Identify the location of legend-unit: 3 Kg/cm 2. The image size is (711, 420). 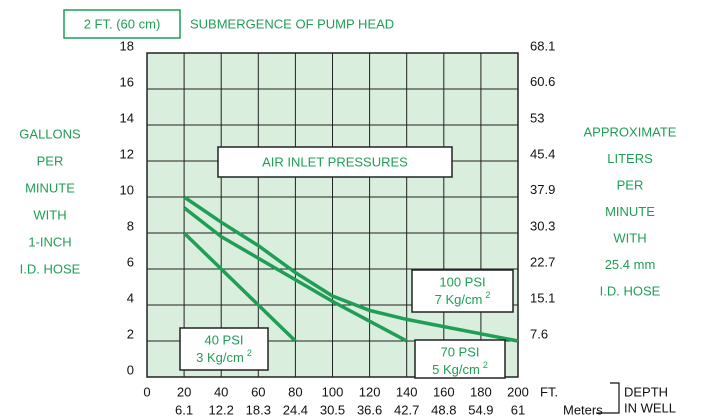
(224, 356).